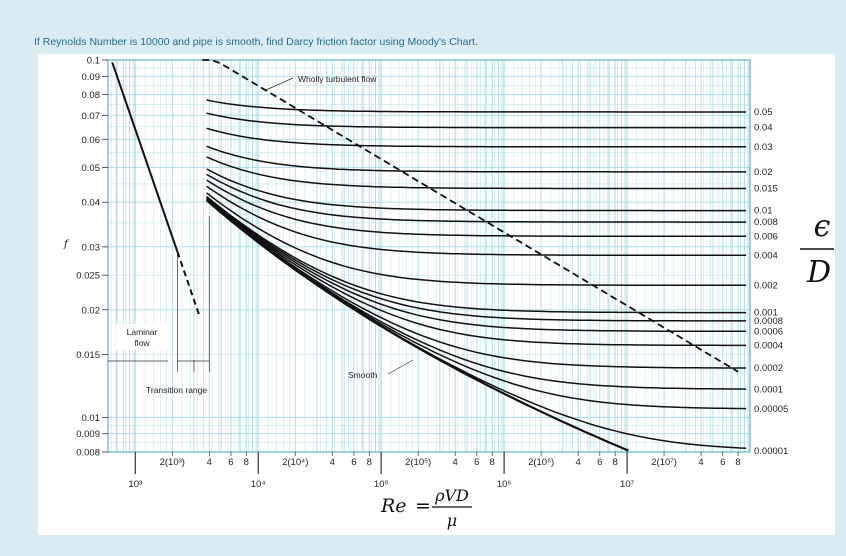 This screenshot has height=556, width=846. I want to click on roughness-label: 0.00001, so click(771, 451).